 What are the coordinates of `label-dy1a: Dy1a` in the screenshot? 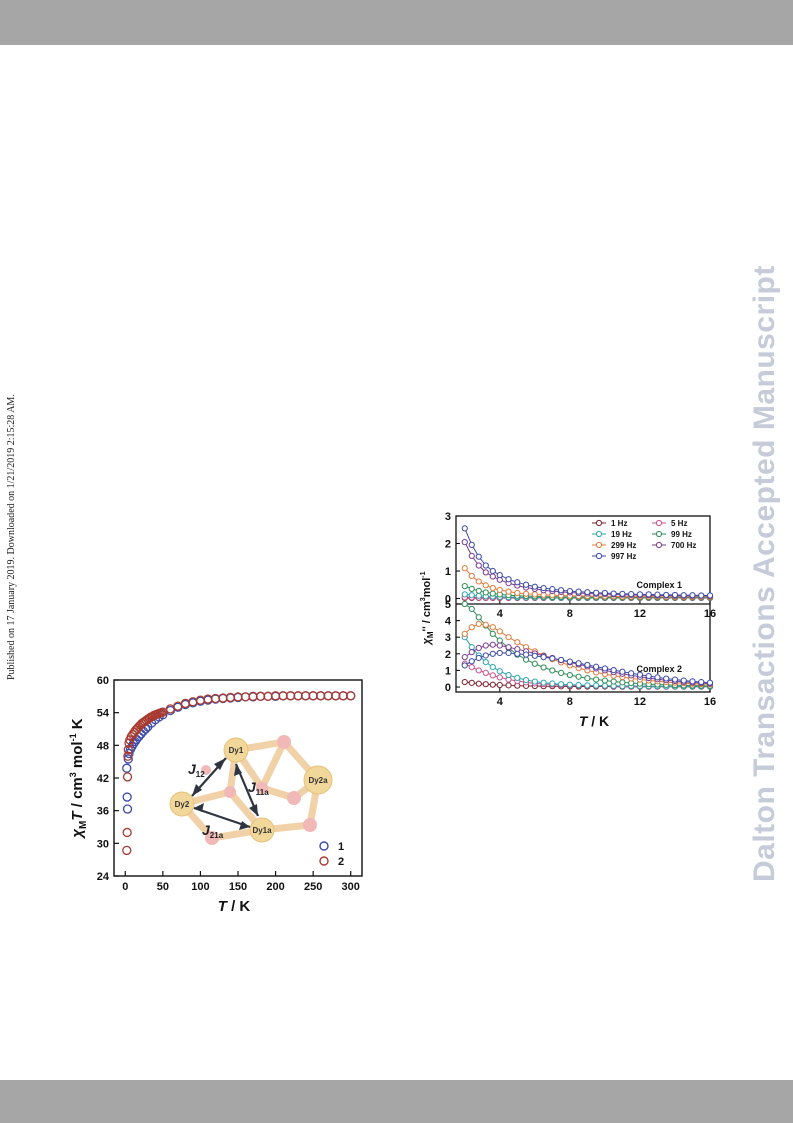 It's located at (262, 830).